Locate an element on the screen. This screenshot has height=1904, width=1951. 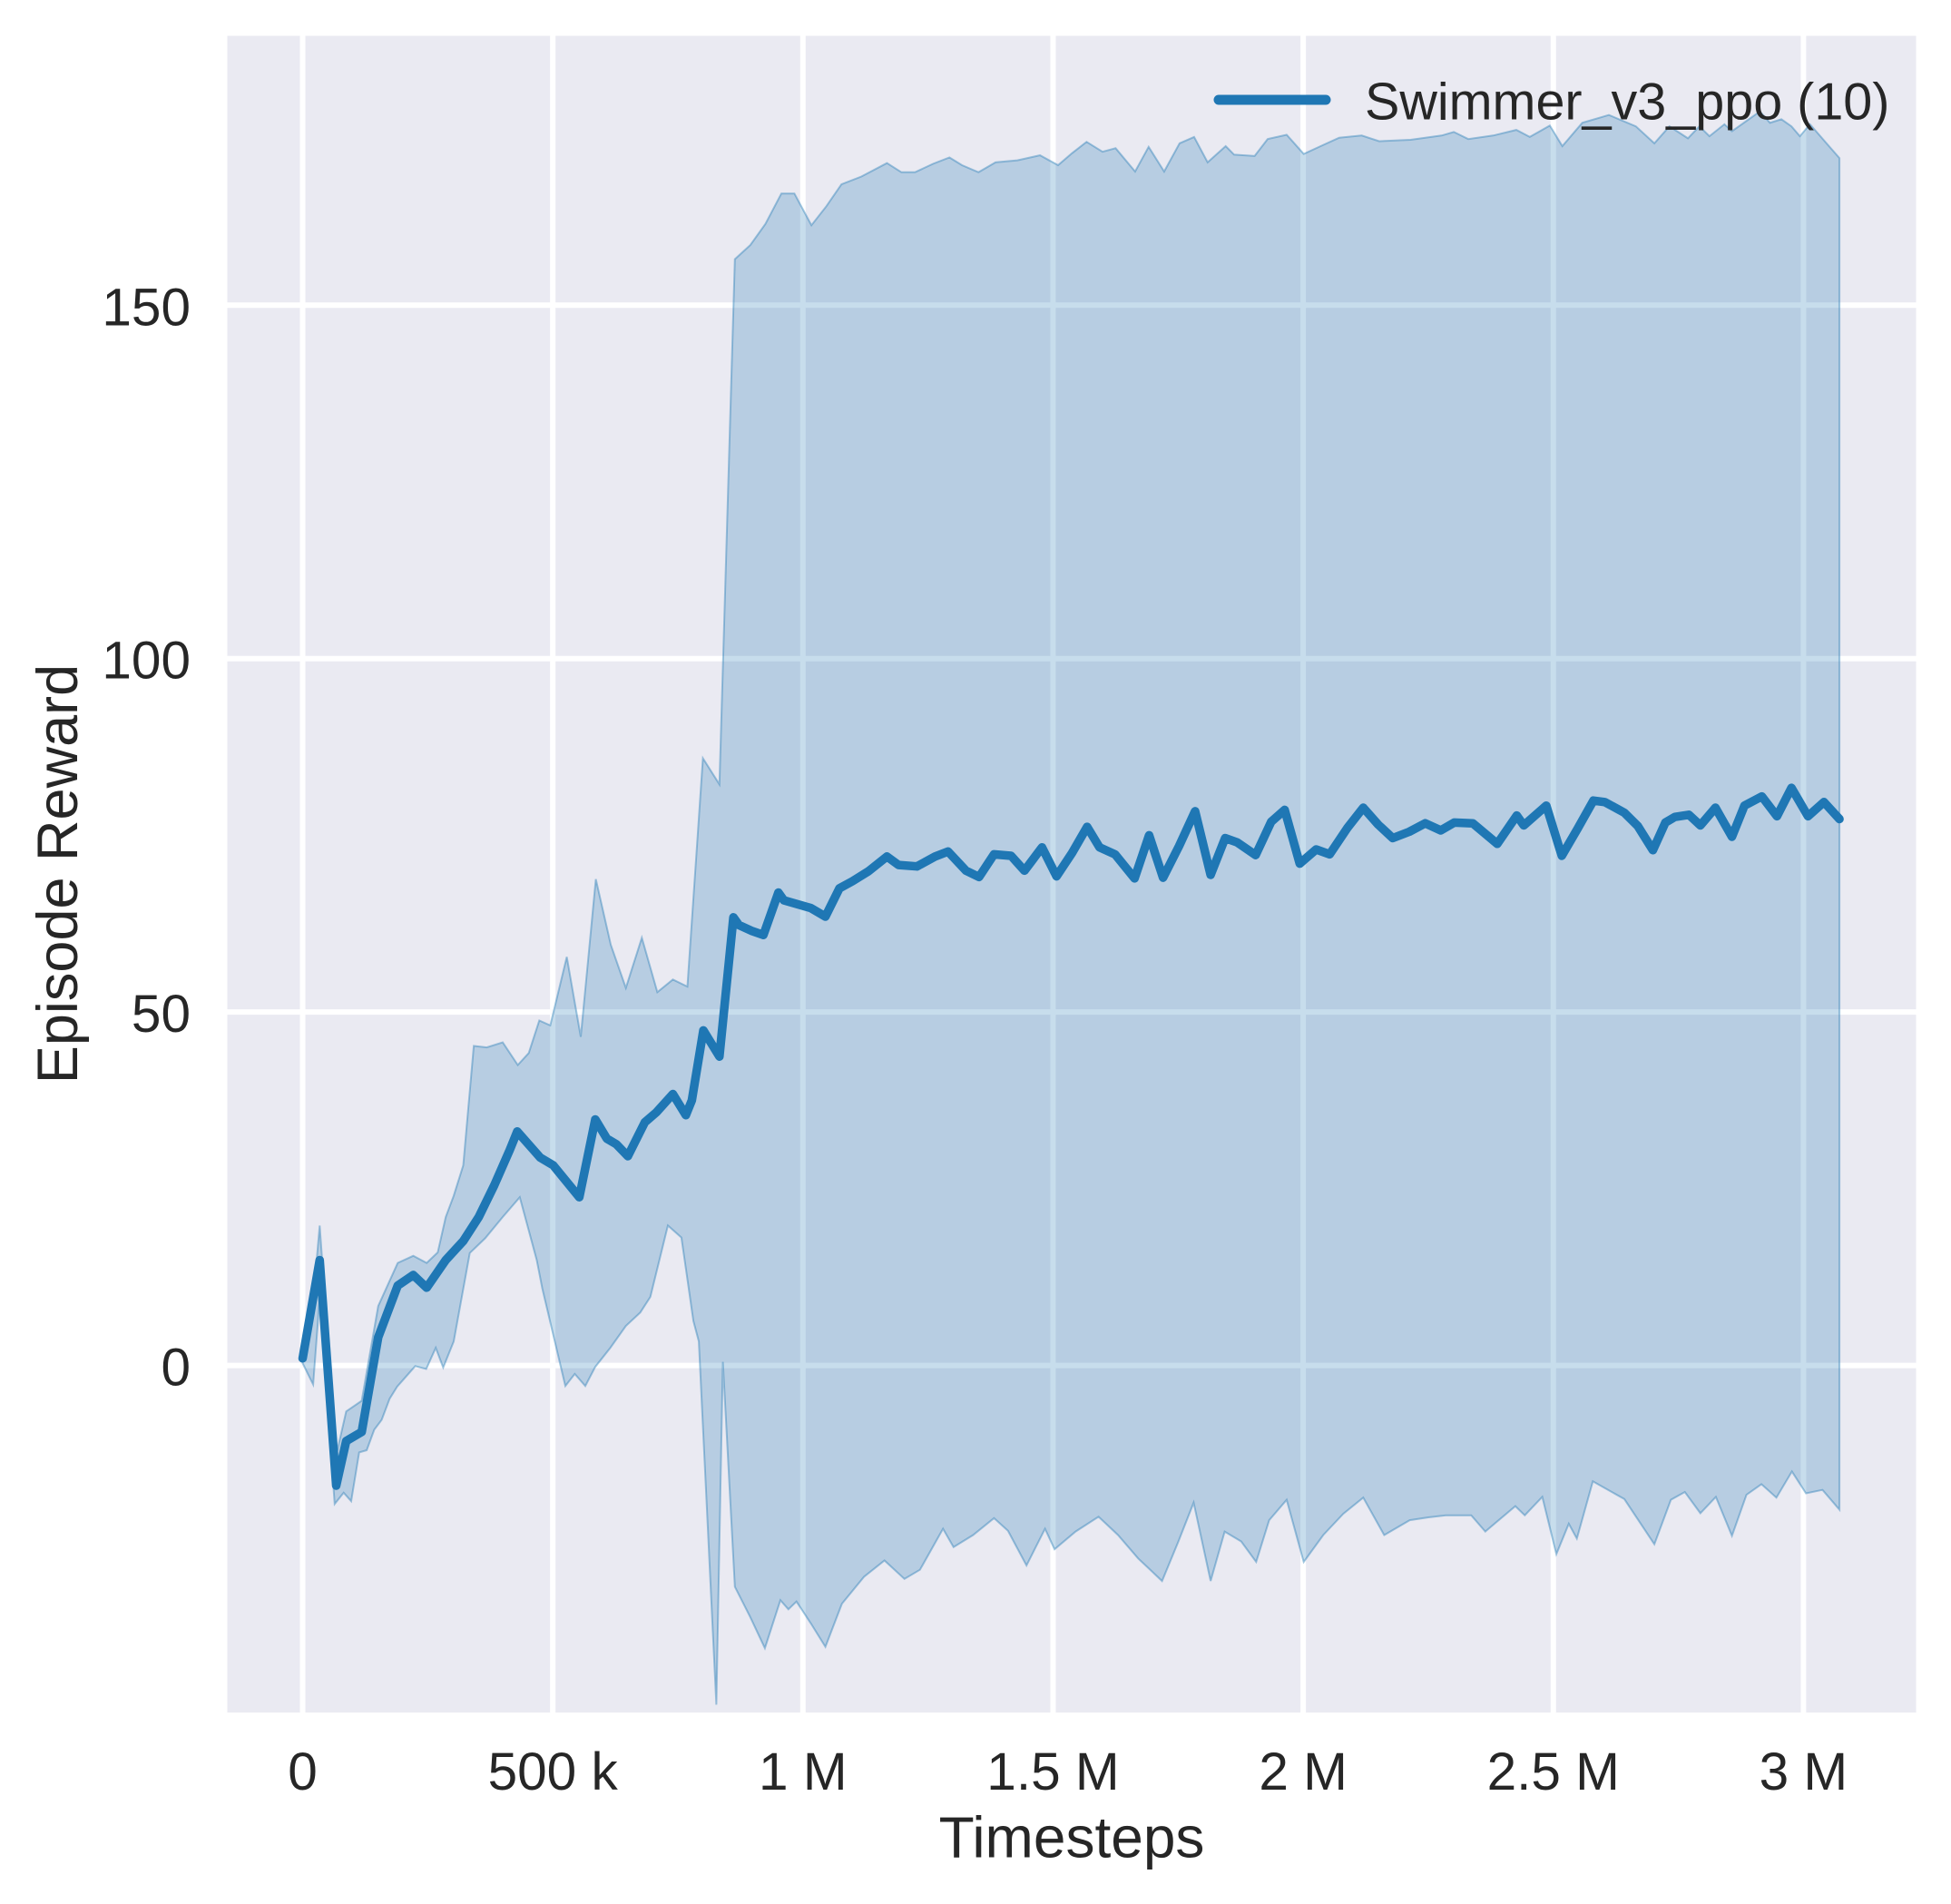
x-tick-label: 3 M is located at coordinates (1804, 1772).